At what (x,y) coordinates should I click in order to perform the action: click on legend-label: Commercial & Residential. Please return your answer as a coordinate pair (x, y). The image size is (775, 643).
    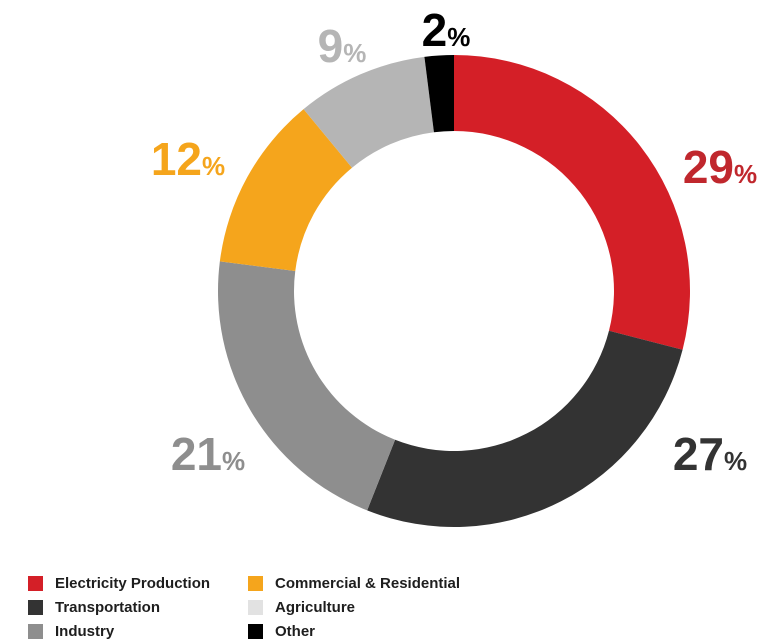
    Looking at the image, I should click on (368, 583).